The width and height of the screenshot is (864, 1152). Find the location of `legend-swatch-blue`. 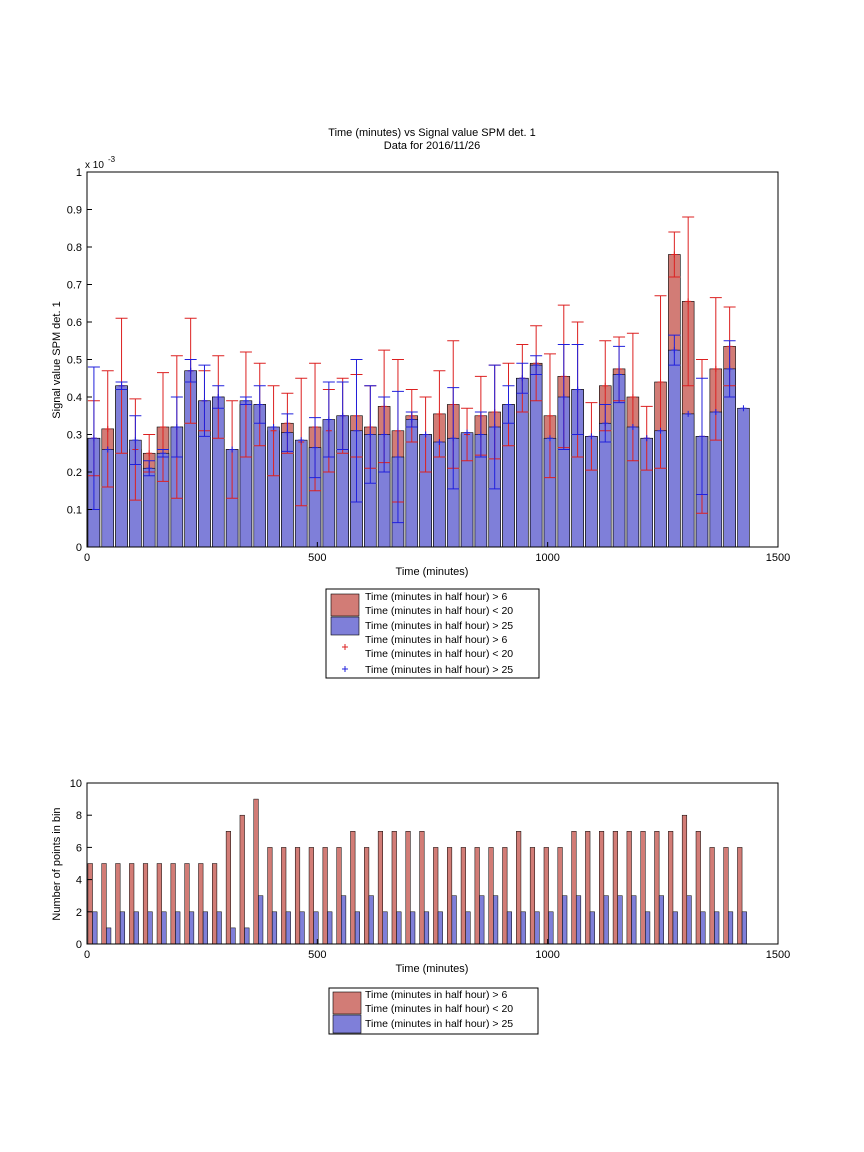

legend-swatch-blue is located at coordinates (345, 626).